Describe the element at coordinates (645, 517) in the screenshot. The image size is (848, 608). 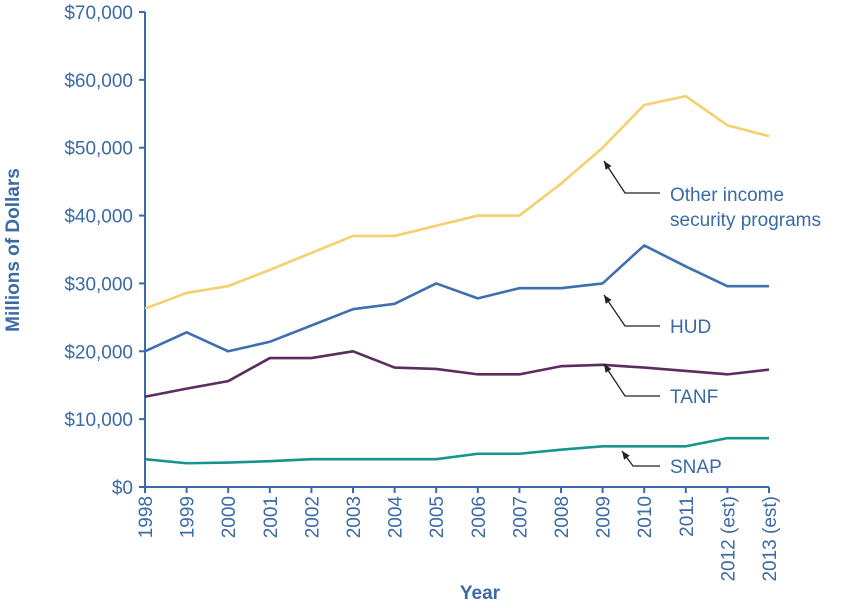
I see `x-tick-label: 2010` at that location.